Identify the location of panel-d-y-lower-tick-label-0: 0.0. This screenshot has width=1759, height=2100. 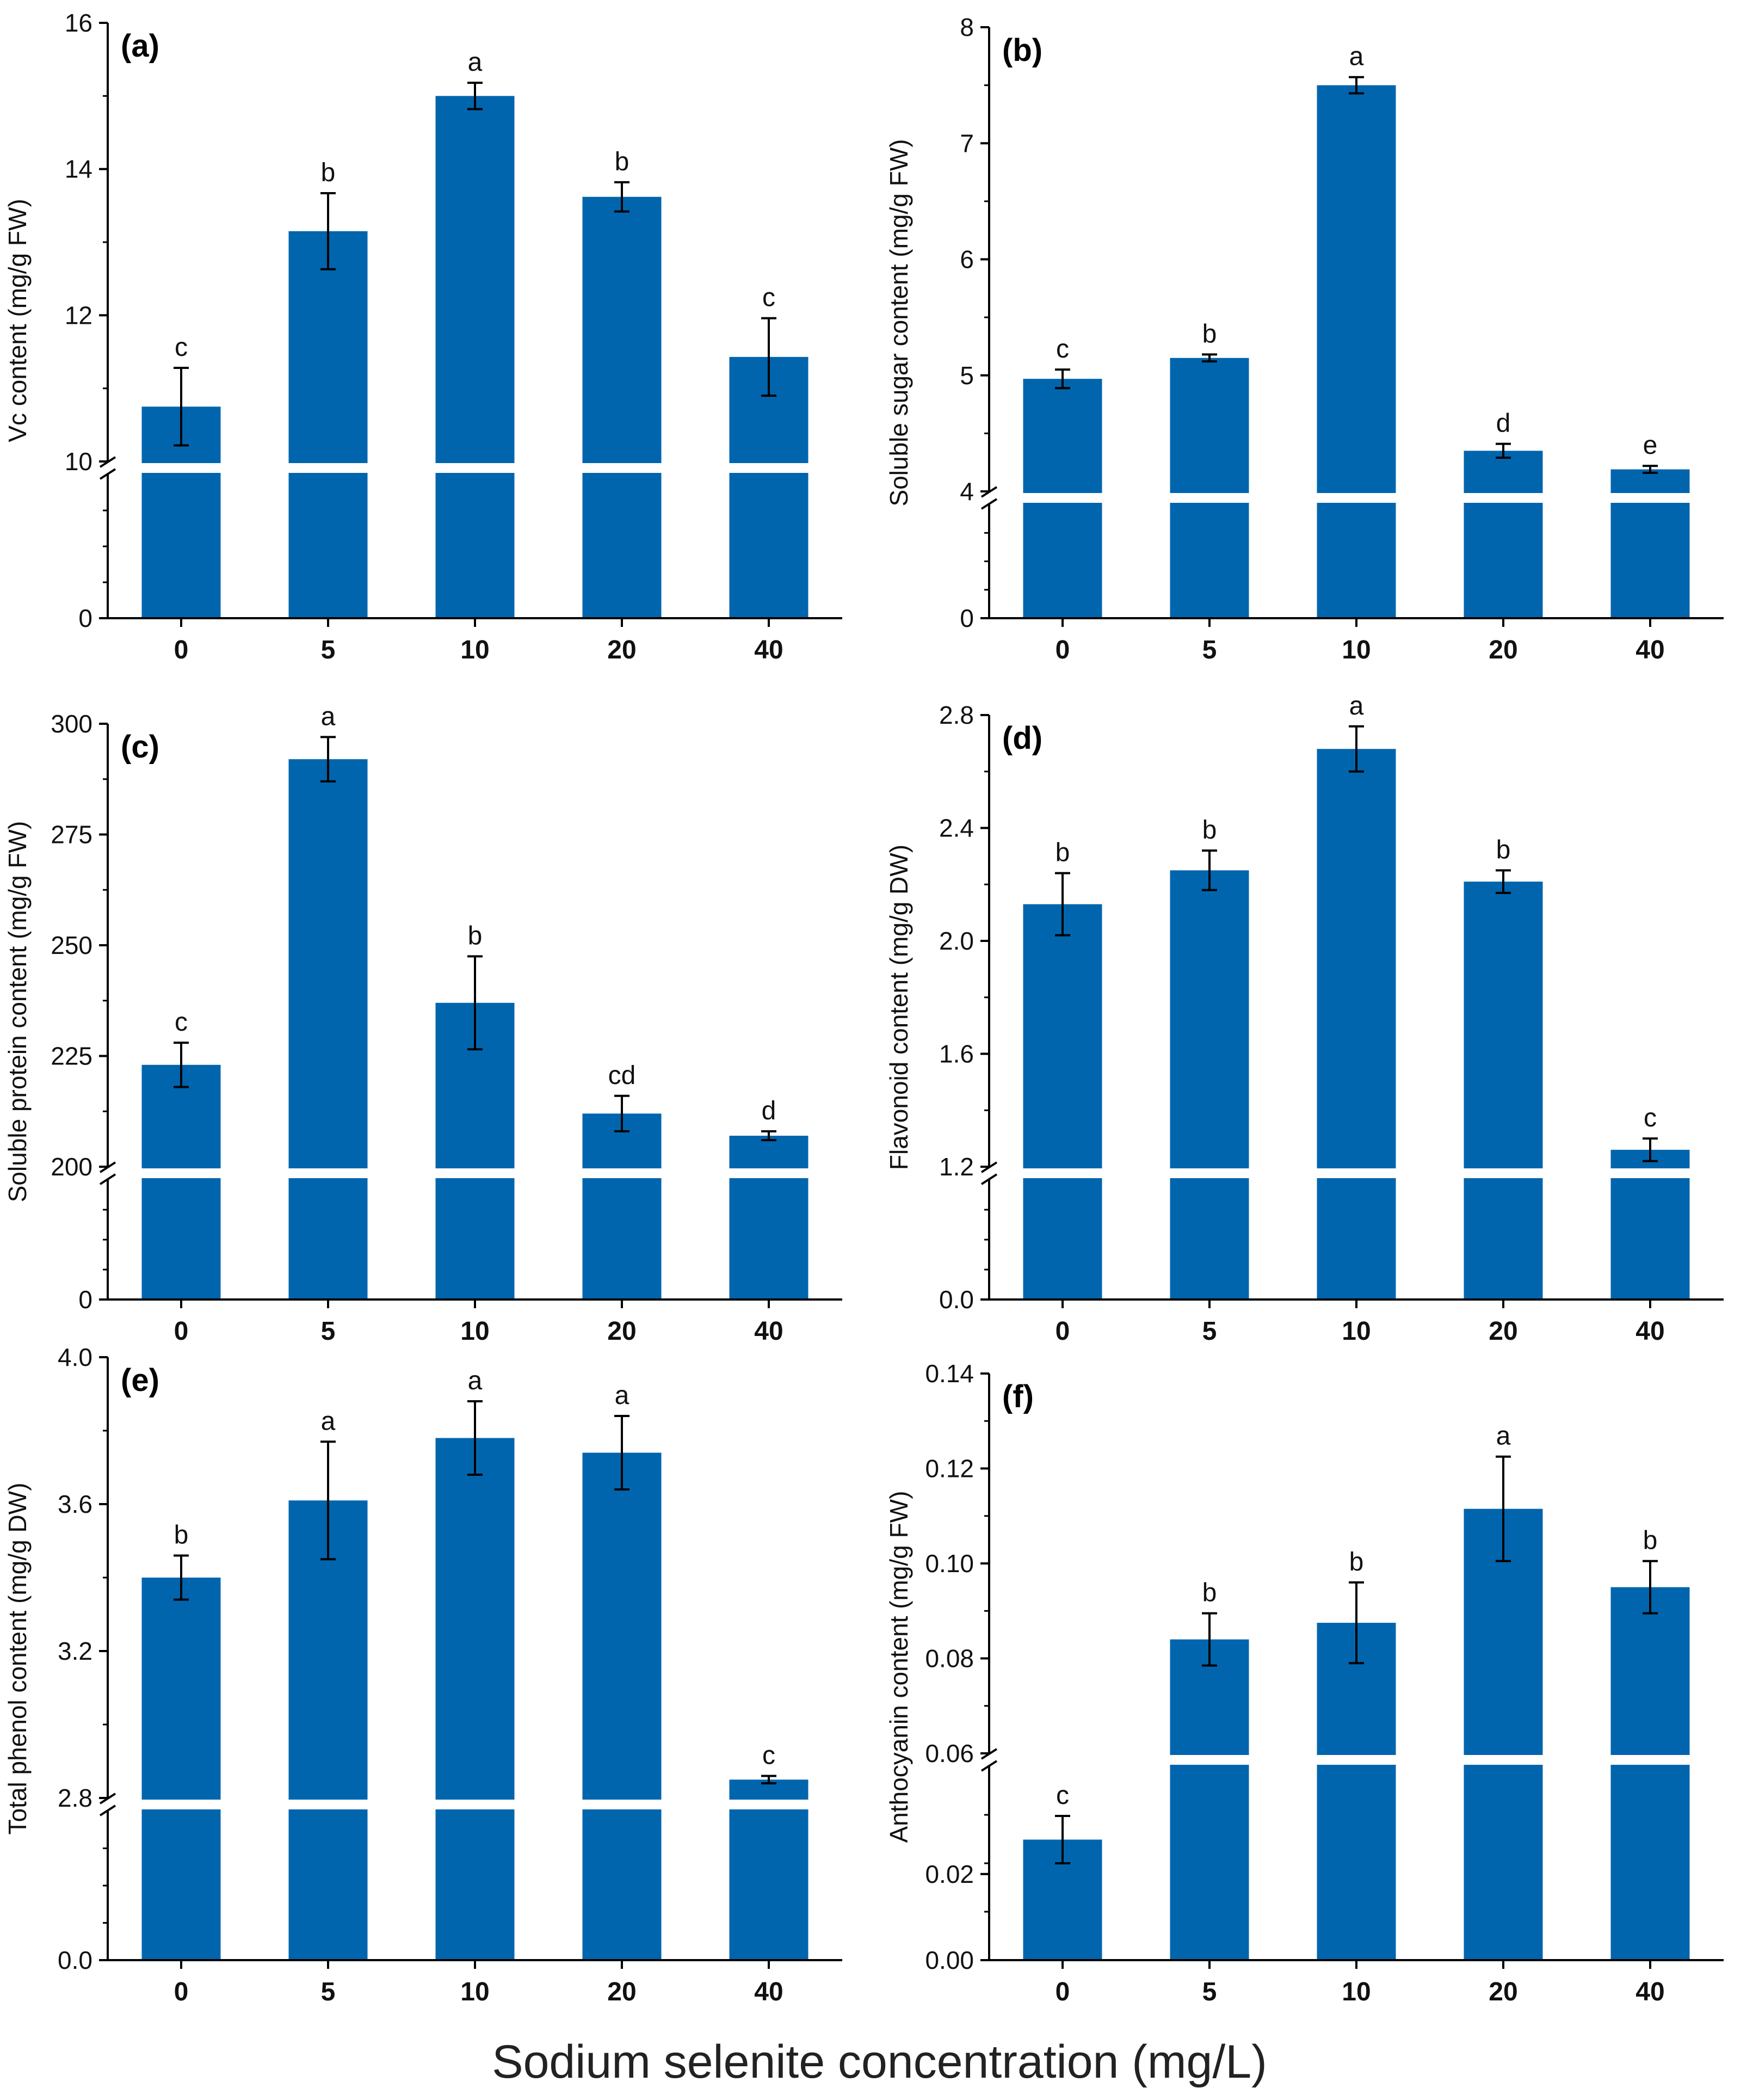
(956, 1299).